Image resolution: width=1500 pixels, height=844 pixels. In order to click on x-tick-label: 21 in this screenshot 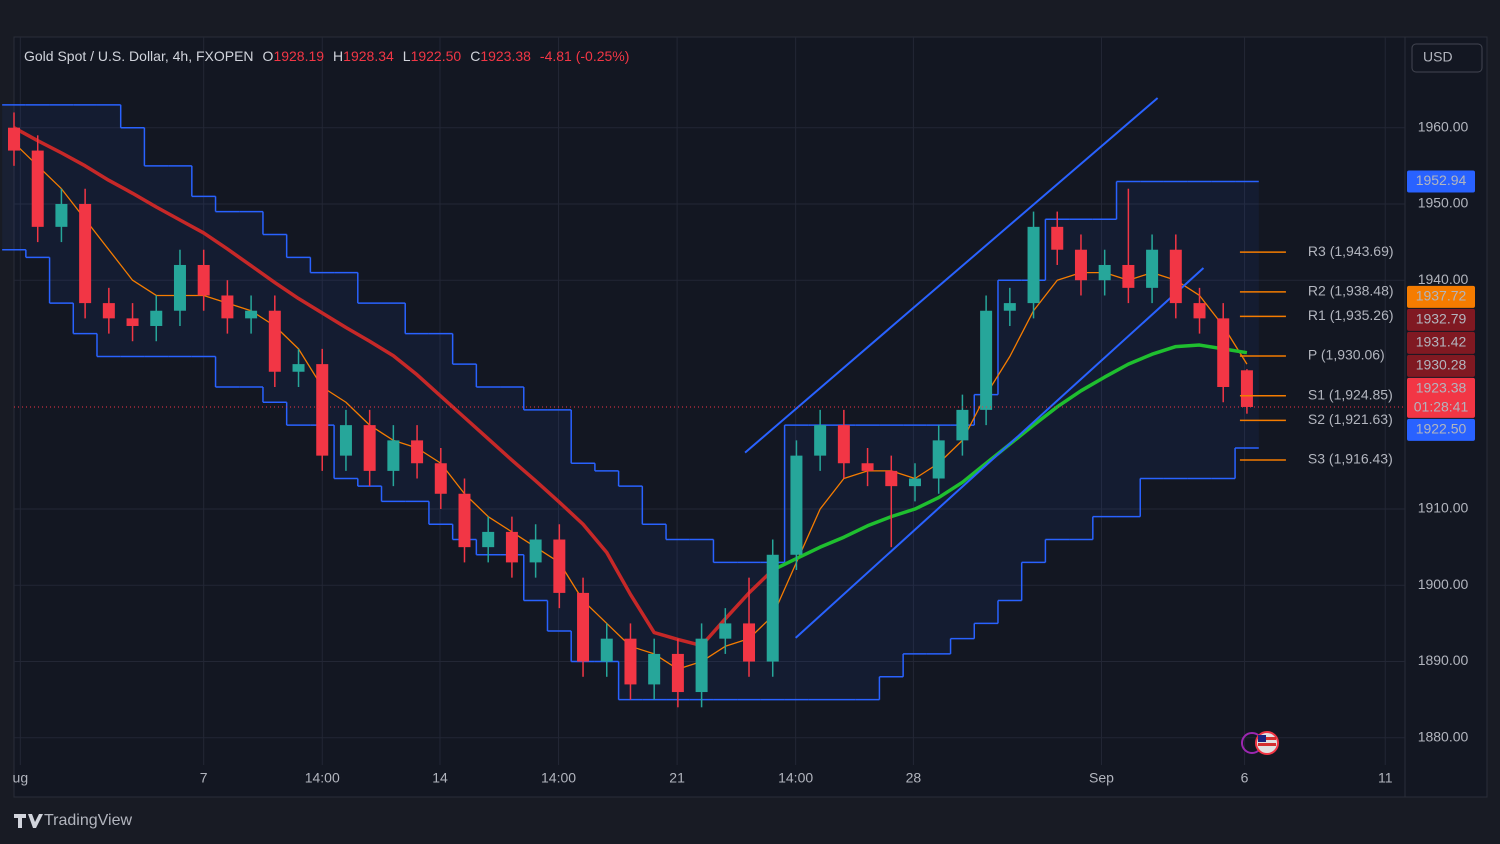, I will do `click(677, 778)`.